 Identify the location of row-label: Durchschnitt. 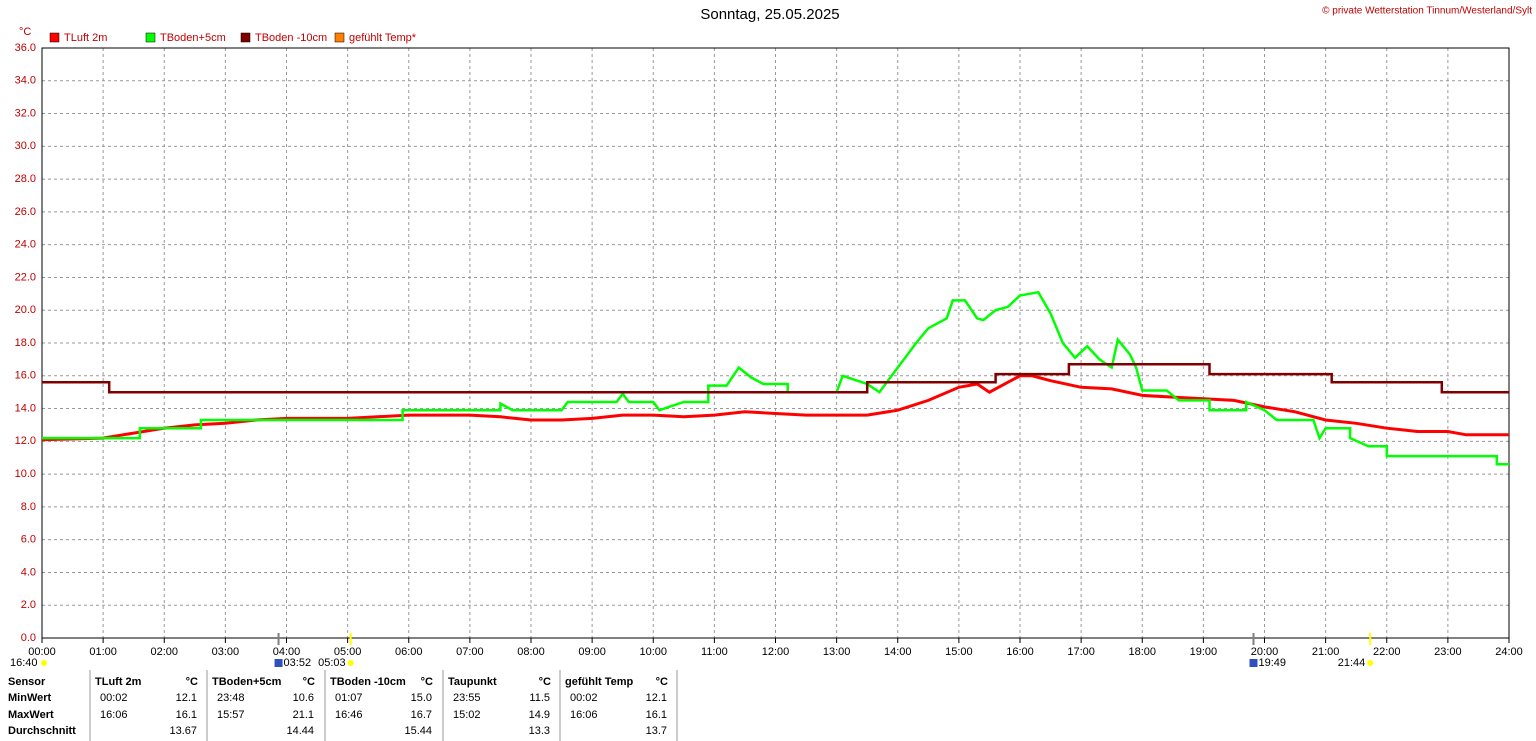
(42, 731).